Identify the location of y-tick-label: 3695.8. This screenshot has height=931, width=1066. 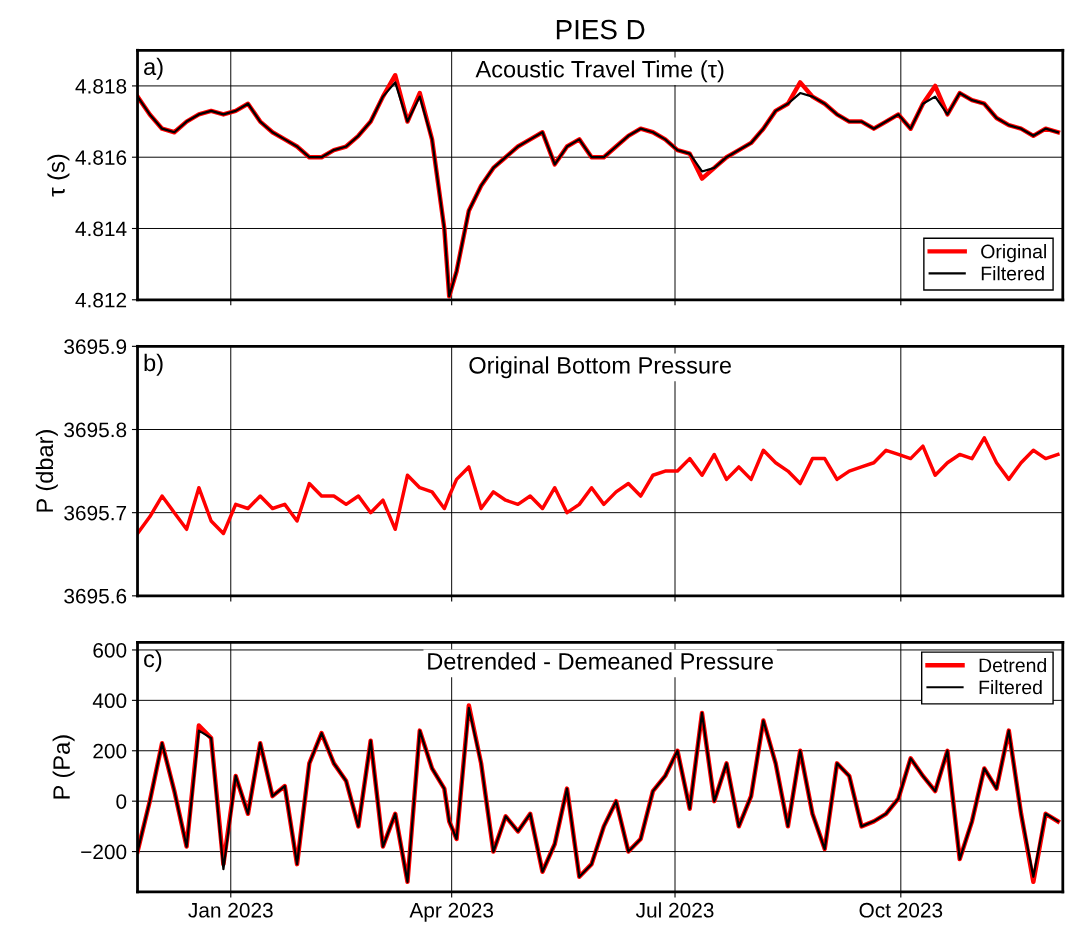
(95, 430).